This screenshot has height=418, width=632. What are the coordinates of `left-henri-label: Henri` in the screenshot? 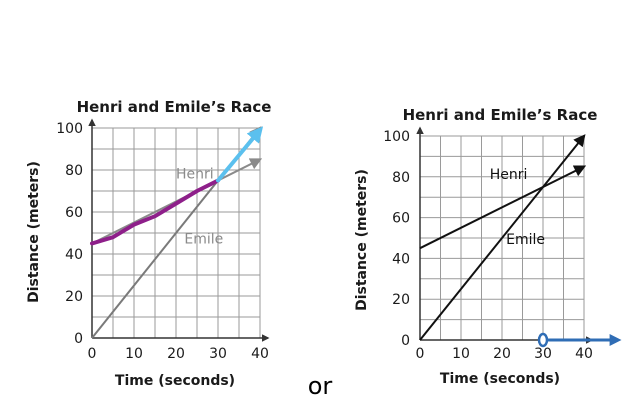 It's located at (195, 174).